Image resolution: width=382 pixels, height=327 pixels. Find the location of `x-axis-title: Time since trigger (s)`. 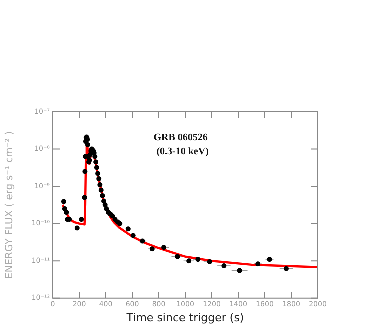

x-axis-title: Time since trigger (s) is located at coordinates (185, 317).